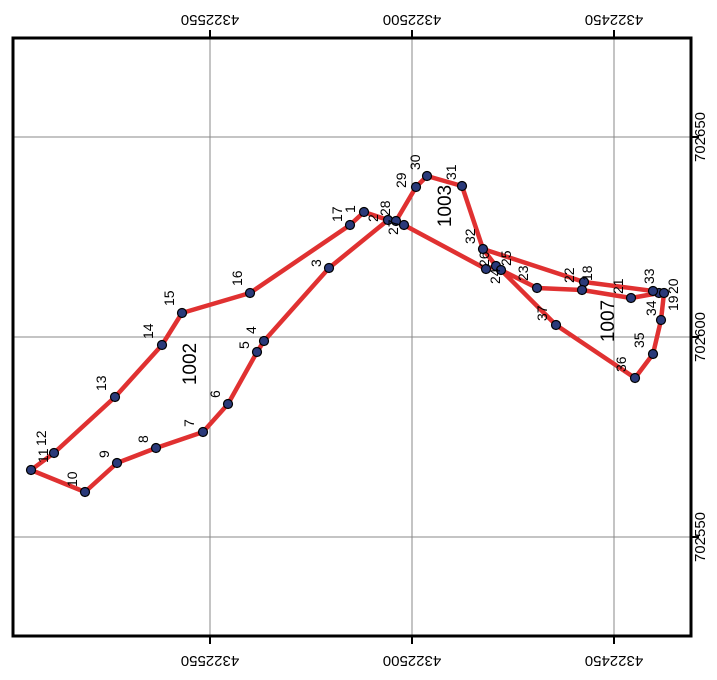 The width and height of the screenshot is (717, 680). I want to click on point-label-29: 29, so click(401, 180).